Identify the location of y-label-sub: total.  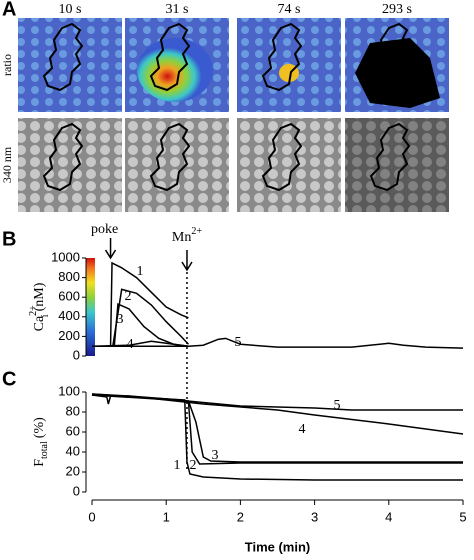
(44, 450).